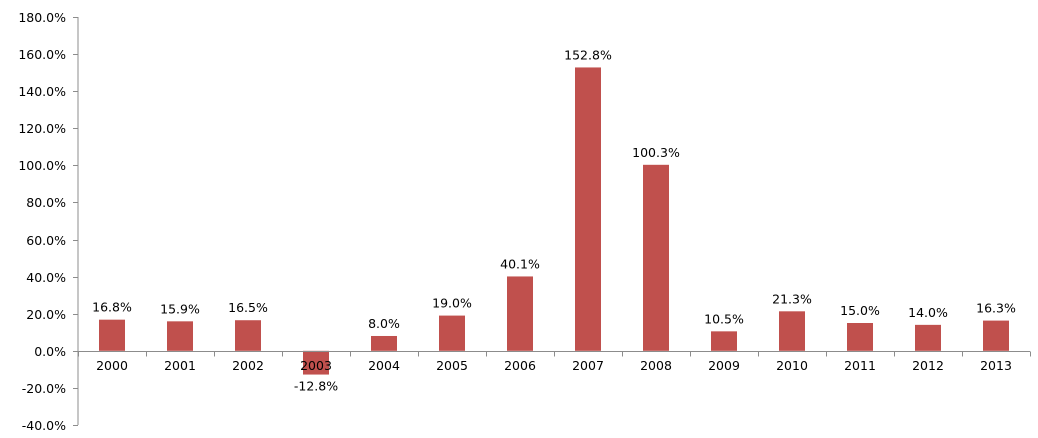 The height and width of the screenshot is (438, 1038). Describe the element at coordinates (42, 128) in the screenshot. I see `y-tick-label: 120.0%` at that location.